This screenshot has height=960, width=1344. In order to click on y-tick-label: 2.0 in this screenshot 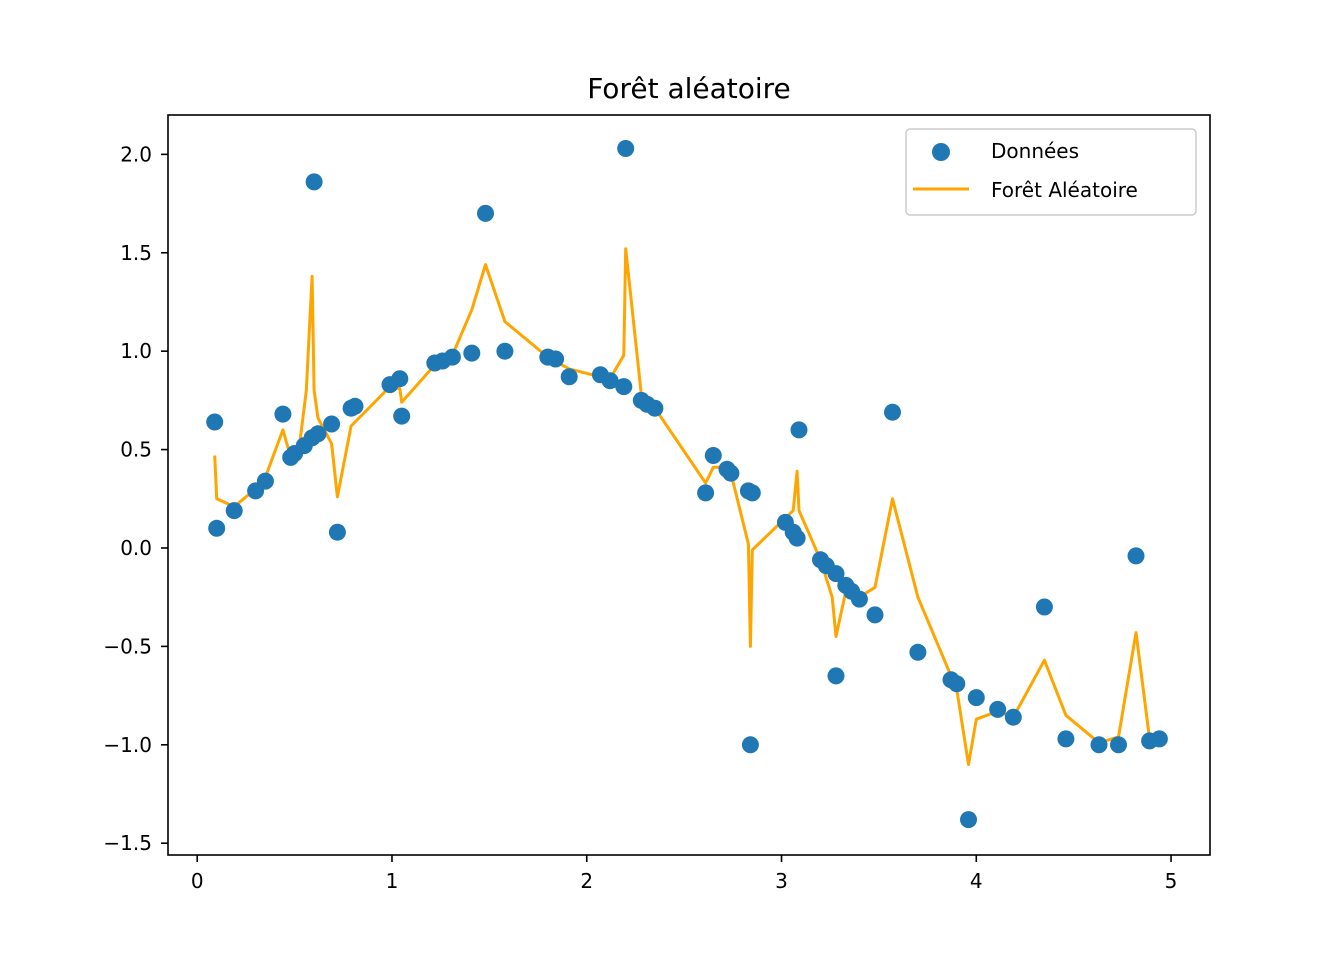, I will do `click(136, 154)`.